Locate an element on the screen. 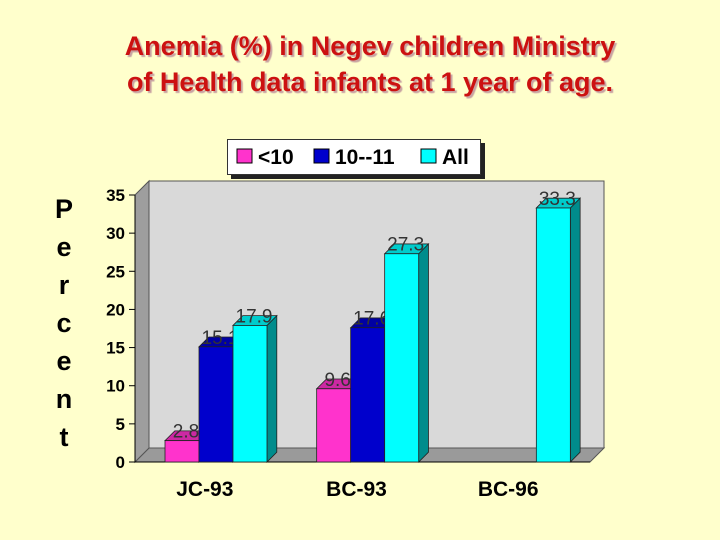 The width and height of the screenshot is (720, 540). y-tick-label: 20 is located at coordinates (115, 309).